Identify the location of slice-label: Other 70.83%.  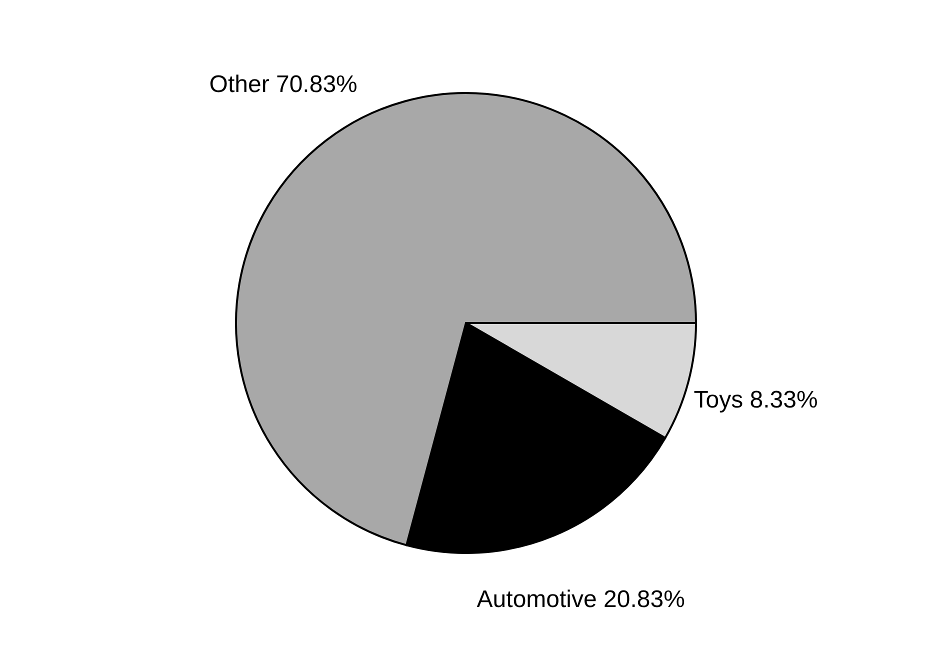
(283, 84).